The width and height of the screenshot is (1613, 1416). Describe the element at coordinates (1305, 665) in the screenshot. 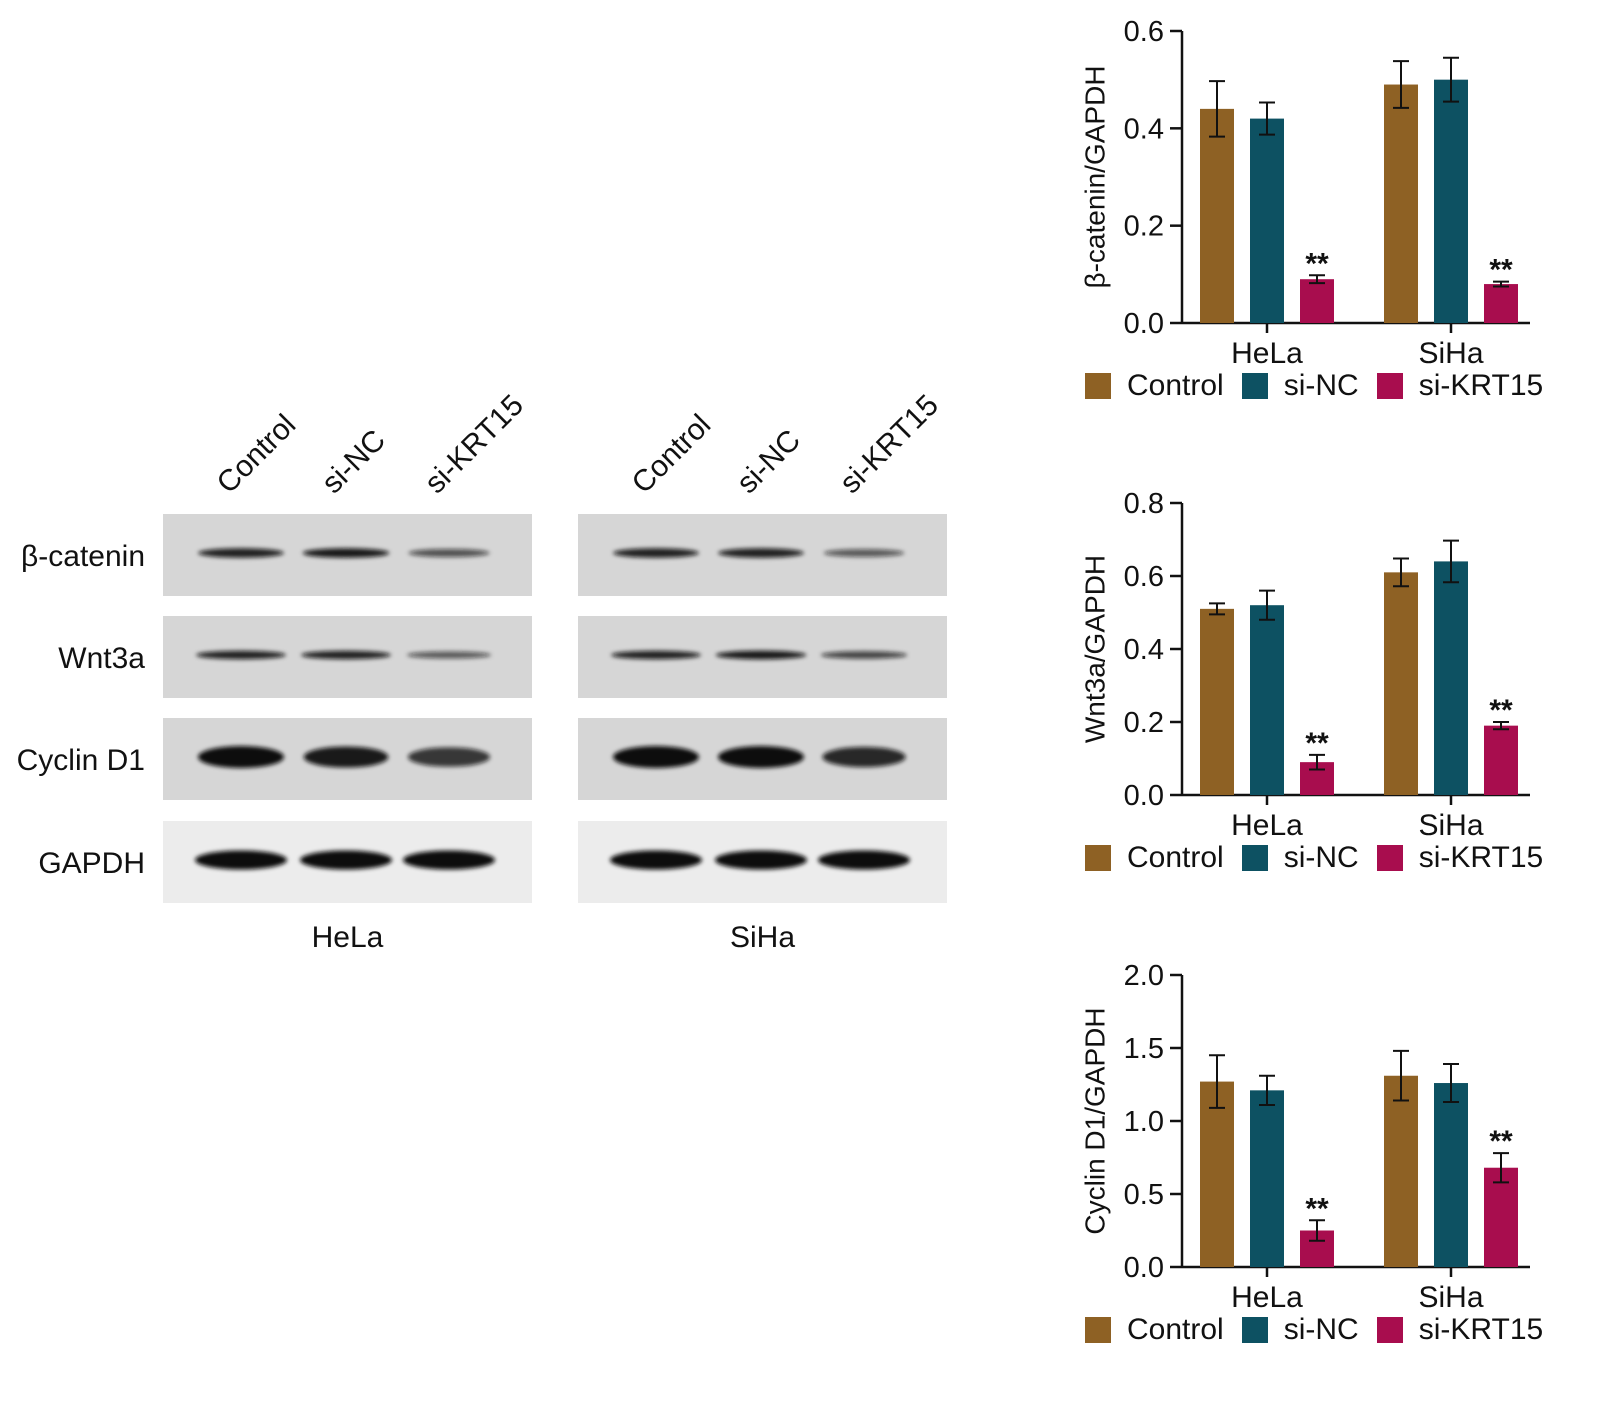

I see `bar-chart: 0.0 0.2 0.4 0.6 0.8 Wnt3a/GAPDH HeLa SiHa ** **` at that location.